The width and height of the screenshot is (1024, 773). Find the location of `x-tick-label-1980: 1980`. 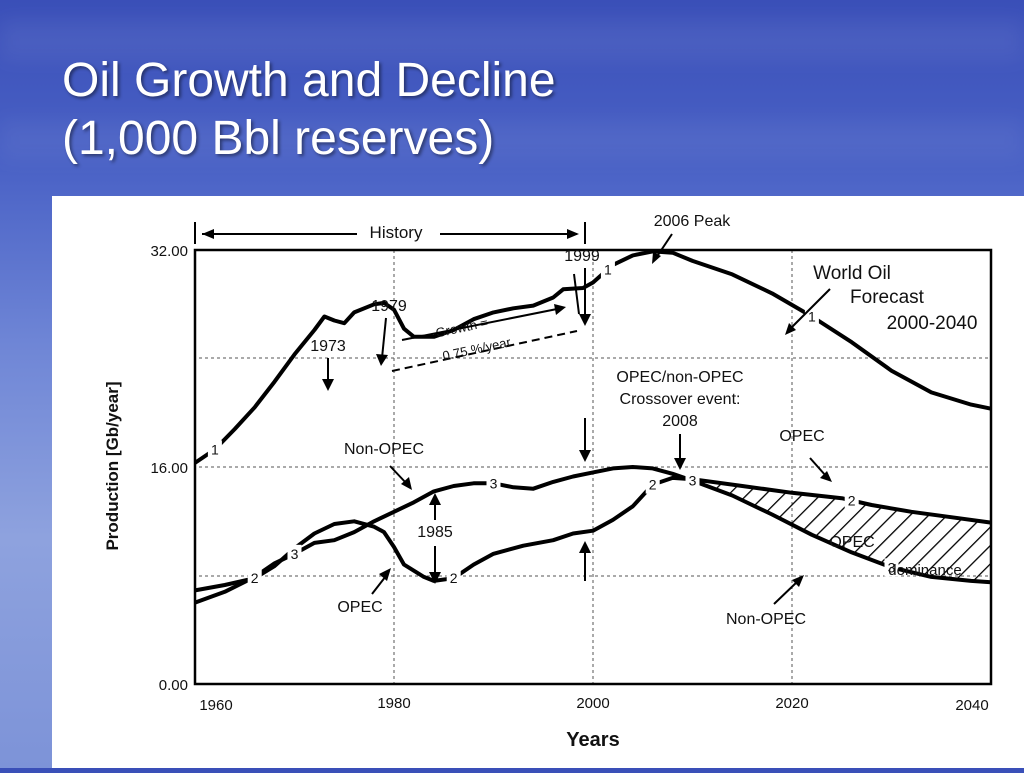

x-tick-label-1980: 1980 is located at coordinates (393, 703).